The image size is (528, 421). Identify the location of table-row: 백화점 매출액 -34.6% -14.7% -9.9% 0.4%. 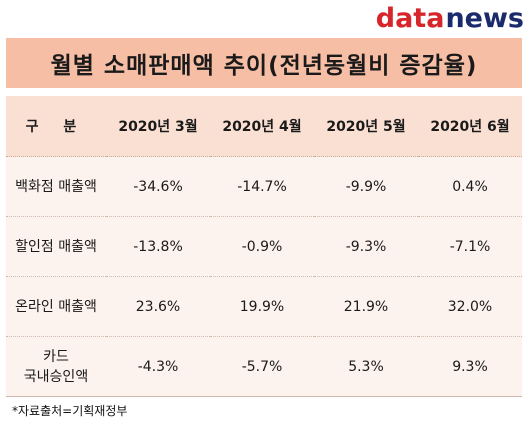
(264, 186).